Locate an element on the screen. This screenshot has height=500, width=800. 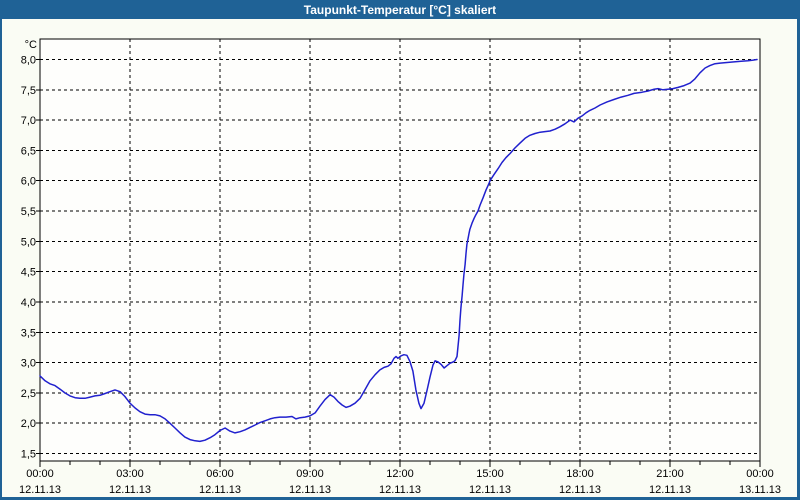
x-tick-time-label: 15:00 is located at coordinates (490, 474).